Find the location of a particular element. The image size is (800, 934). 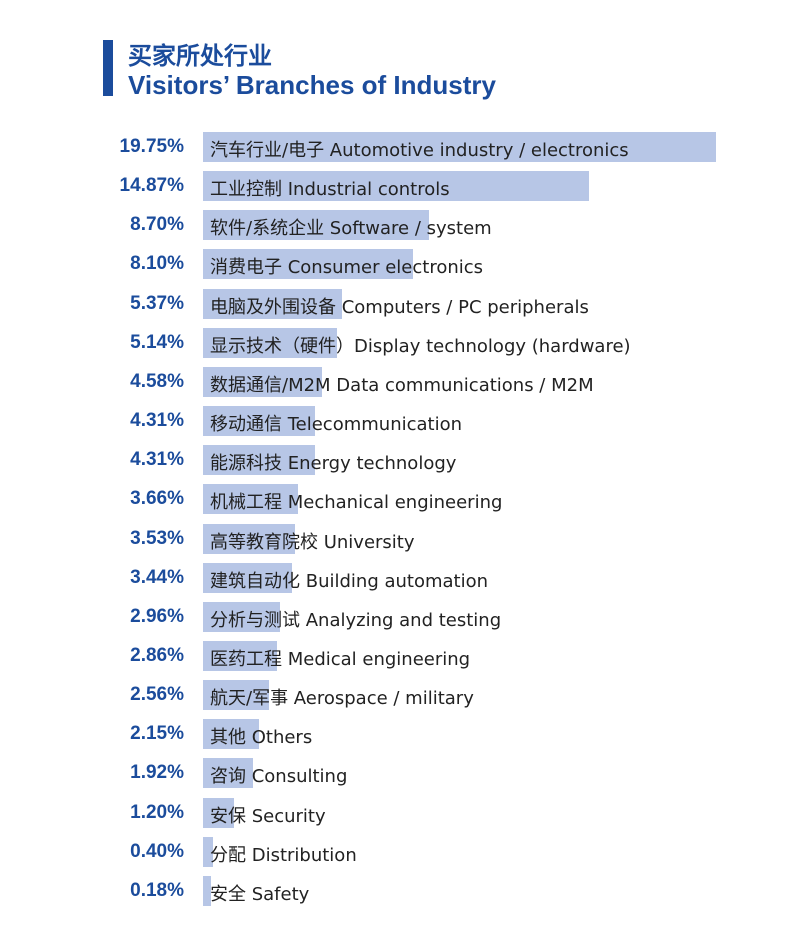

bar-row: 2.96% 分析与测试 Analyzing and testing is located at coordinates (400, 616).